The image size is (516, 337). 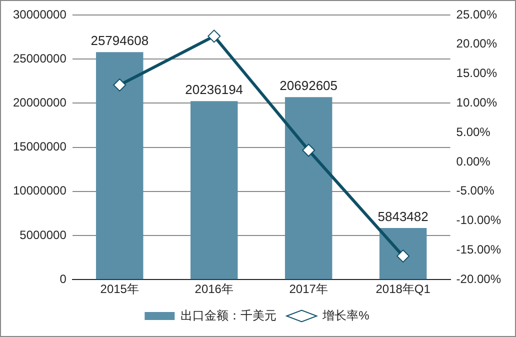 I want to click on legend-label: 增长率%, so click(x=346, y=315).